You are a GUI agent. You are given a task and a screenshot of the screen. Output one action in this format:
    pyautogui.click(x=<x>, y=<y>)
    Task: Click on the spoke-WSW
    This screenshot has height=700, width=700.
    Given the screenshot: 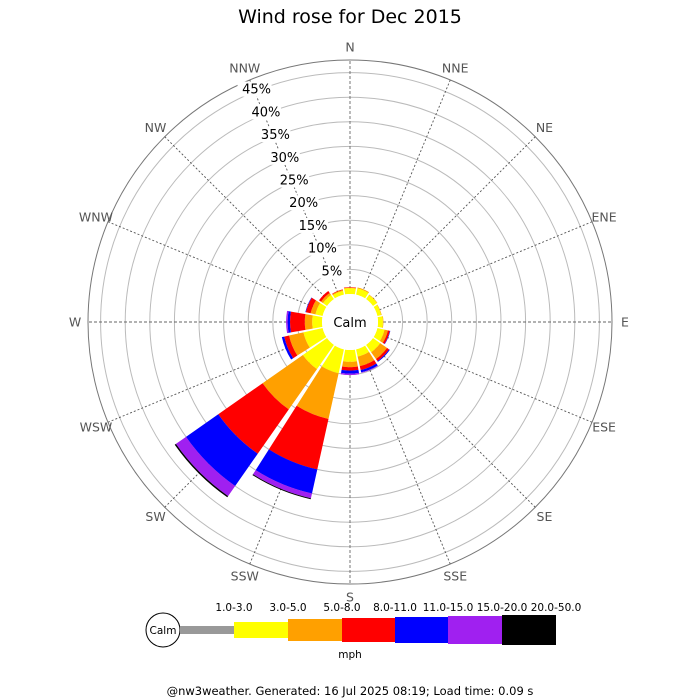 What is the action you would take?
    pyautogui.click(x=216, y=377)
    